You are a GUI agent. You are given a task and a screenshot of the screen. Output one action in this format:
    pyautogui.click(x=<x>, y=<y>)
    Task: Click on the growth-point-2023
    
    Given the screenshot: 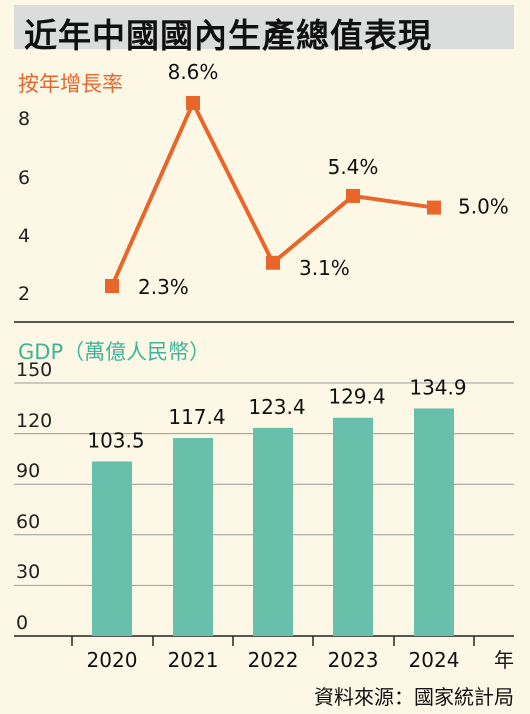 What is the action you would take?
    pyautogui.click(x=353, y=195)
    